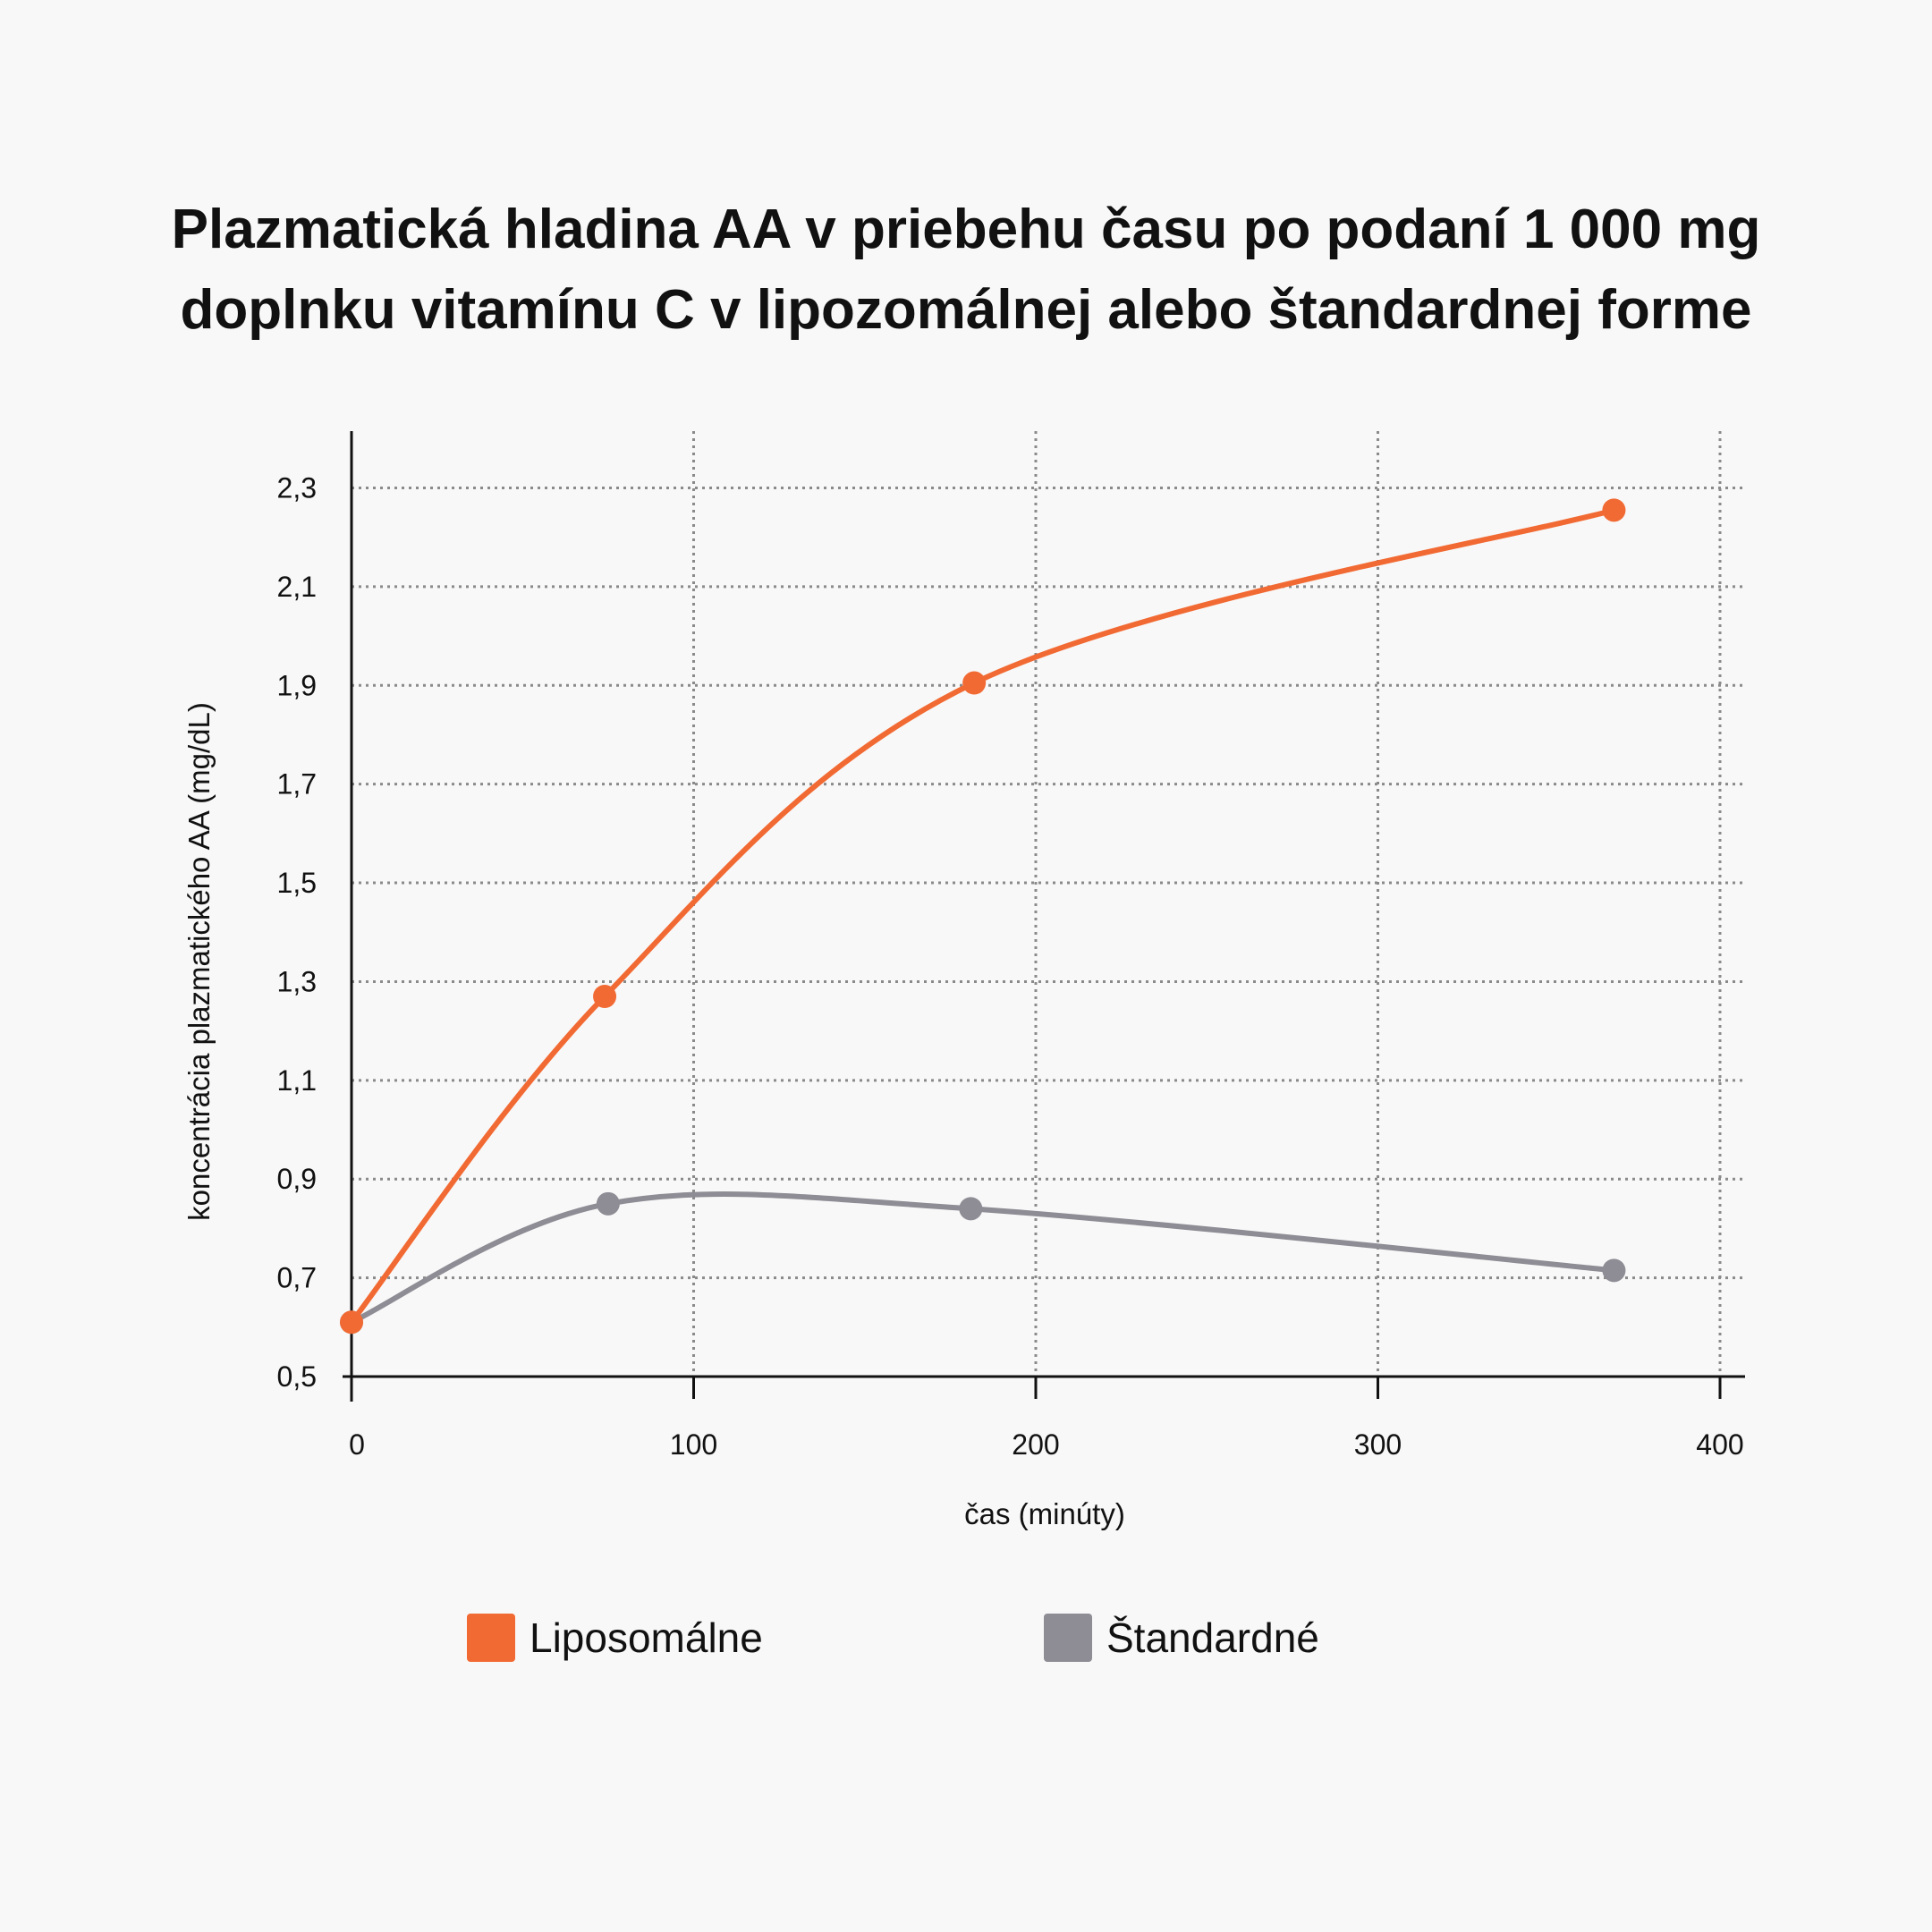  I want to click on y-tick-label: 1,9, so click(297, 685).